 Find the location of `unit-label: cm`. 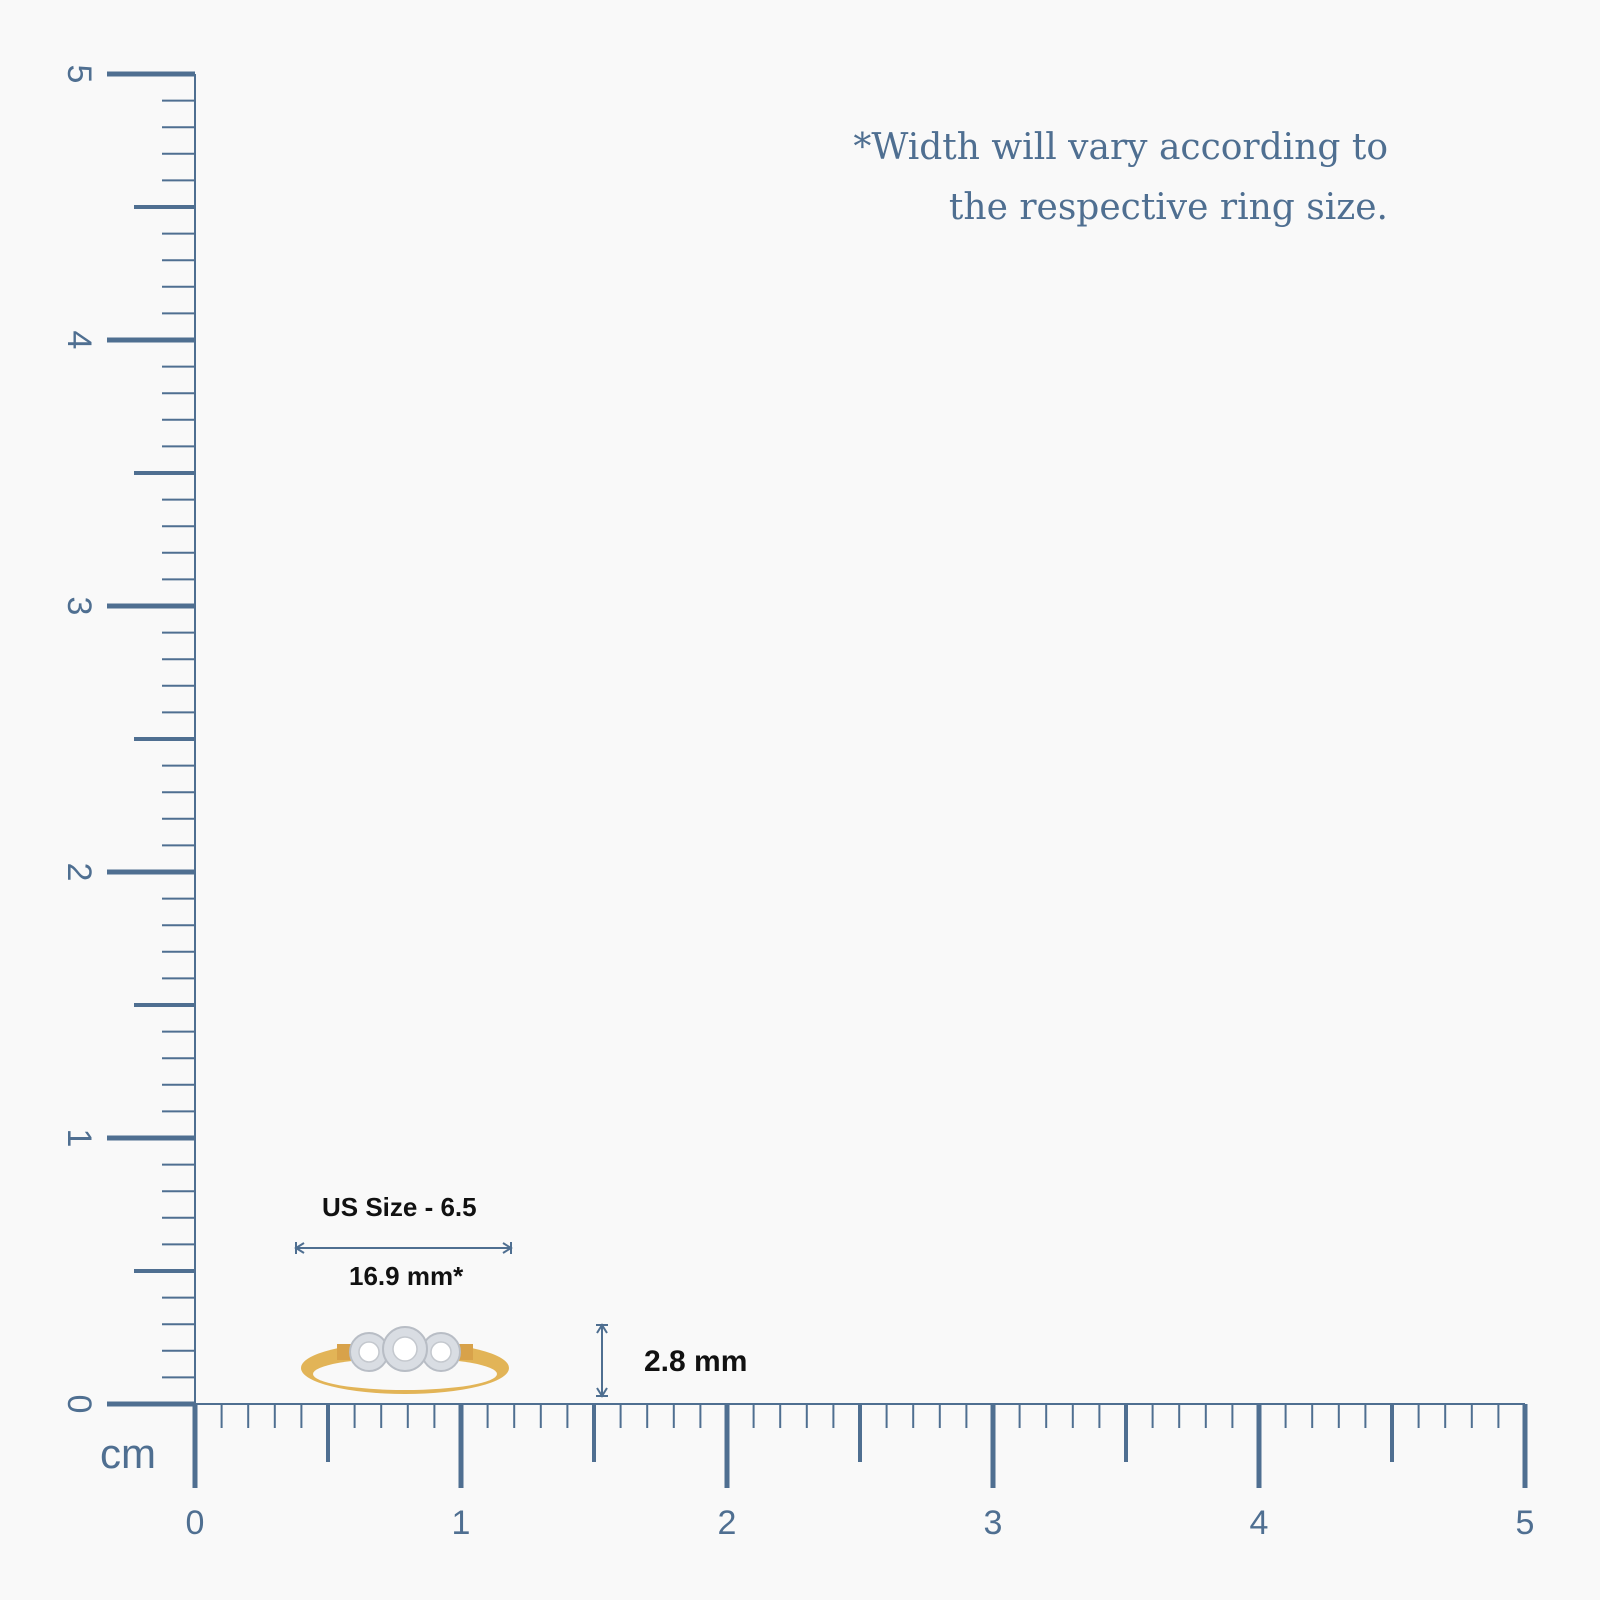

unit-label: cm is located at coordinates (128, 1453).